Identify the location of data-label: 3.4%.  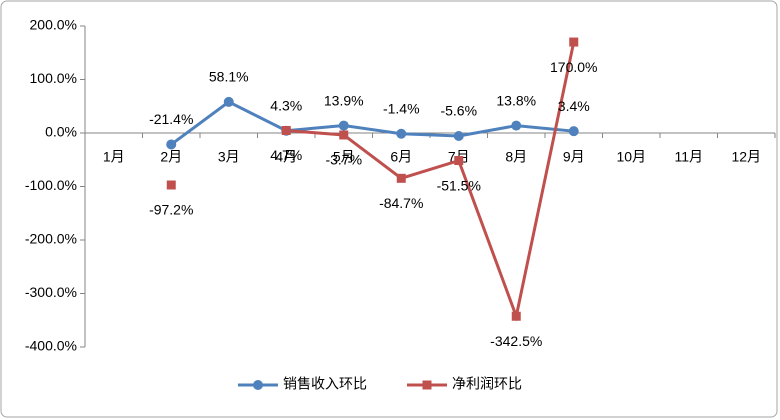
(574, 106).